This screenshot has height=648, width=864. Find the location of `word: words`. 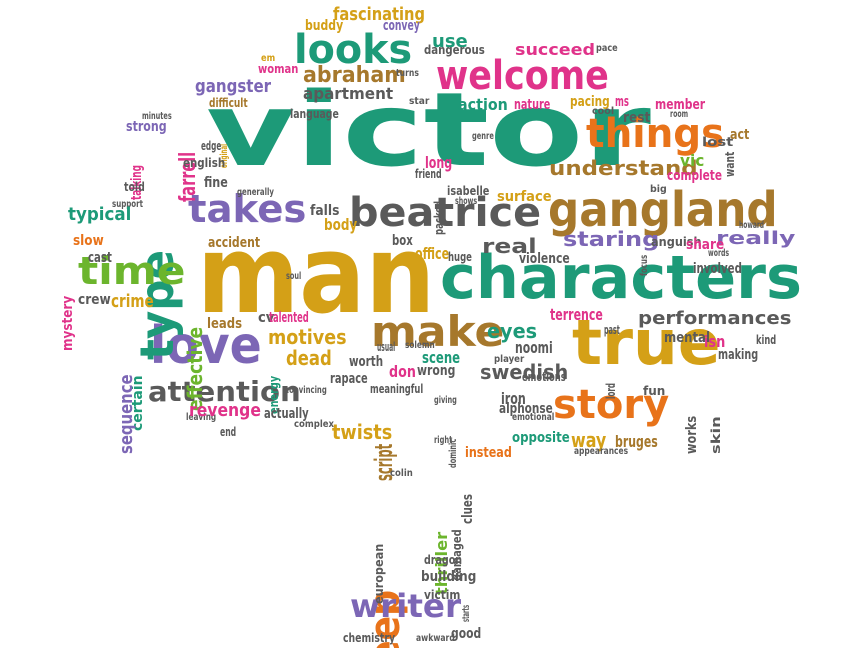

word: words is located at coordinates (719, 253).